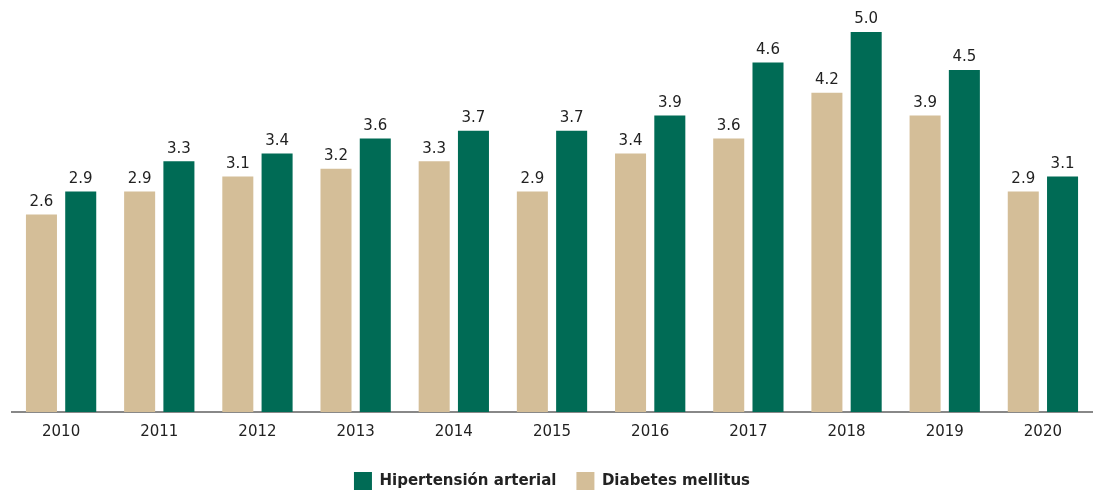 The height and width of the screenshot is (491, 1095). What do you see at coordinates (468, 479) in the screenshot?
I see `legend-label: Hipertensión arterial` at bounding box center [468, 479].